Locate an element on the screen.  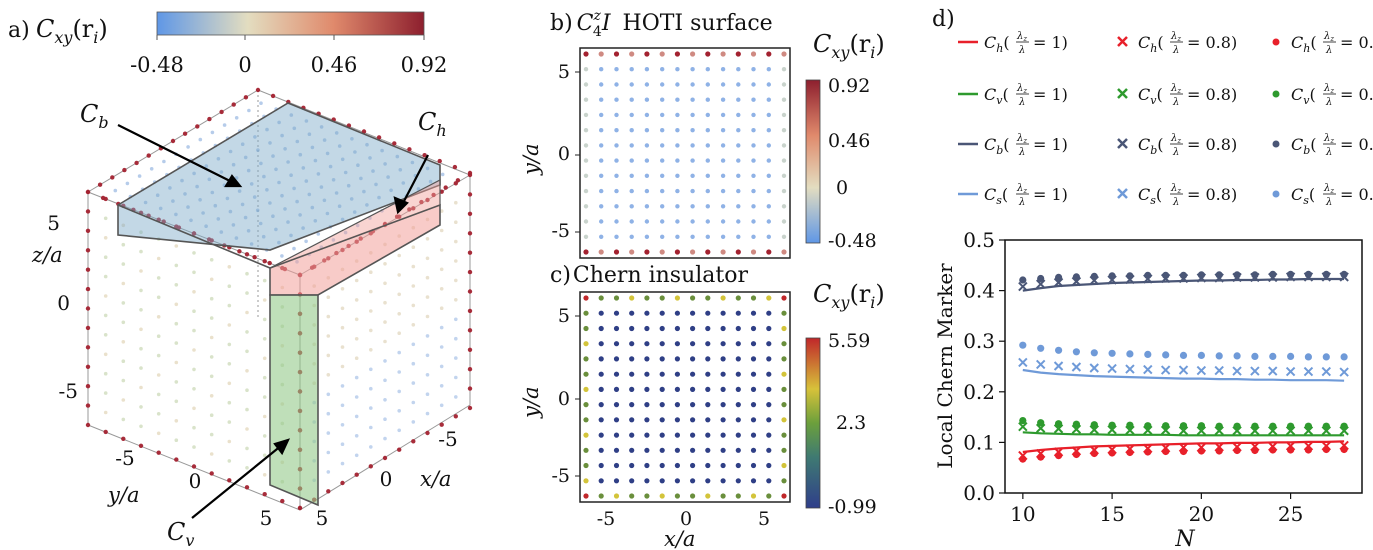
panel-b-y-ticks: 5 0 -5 is located at coordinates (560, 151).